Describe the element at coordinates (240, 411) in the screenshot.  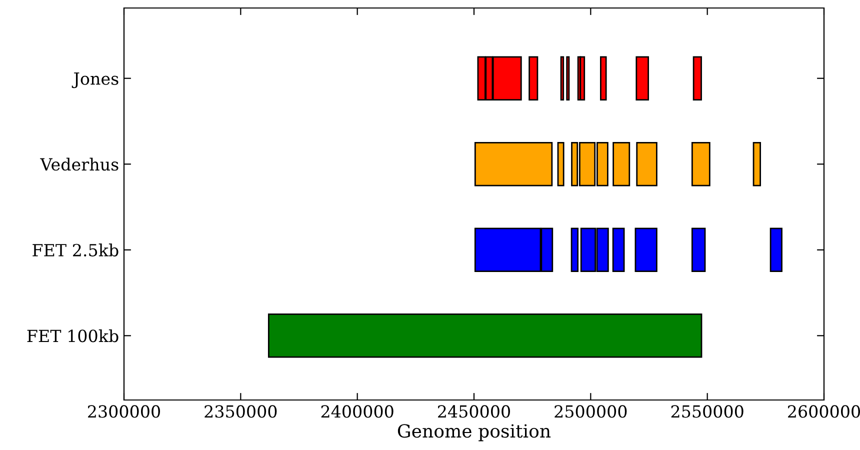
I see `x-tick-label: 2350000` at that location.